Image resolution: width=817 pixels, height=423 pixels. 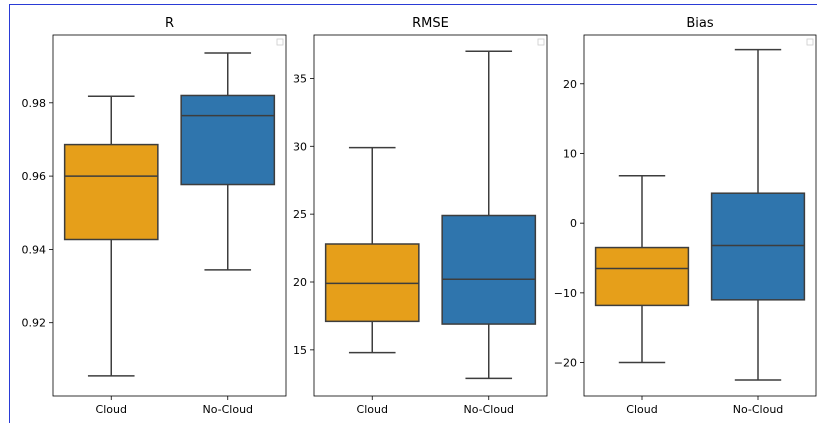 I want to click on y-tick-label: 30, so click(x=300, y=146).